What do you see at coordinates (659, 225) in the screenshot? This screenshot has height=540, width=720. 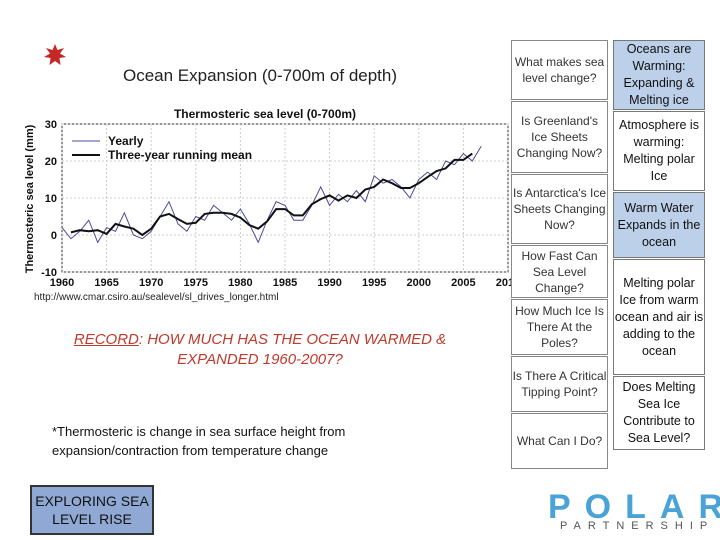 I see `answer-warm-water-expands: Warm Water Expands in the ocean` at bounding box center [659, 225].